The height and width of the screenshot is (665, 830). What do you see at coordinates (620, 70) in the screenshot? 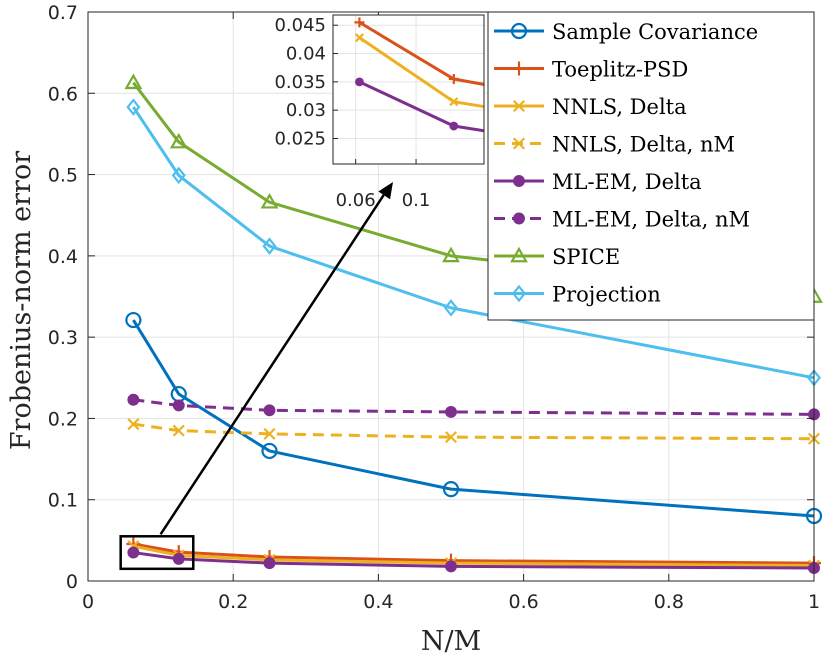
I see `legend-label: Toeplitz-PSD` at bounding box center [620, 70].